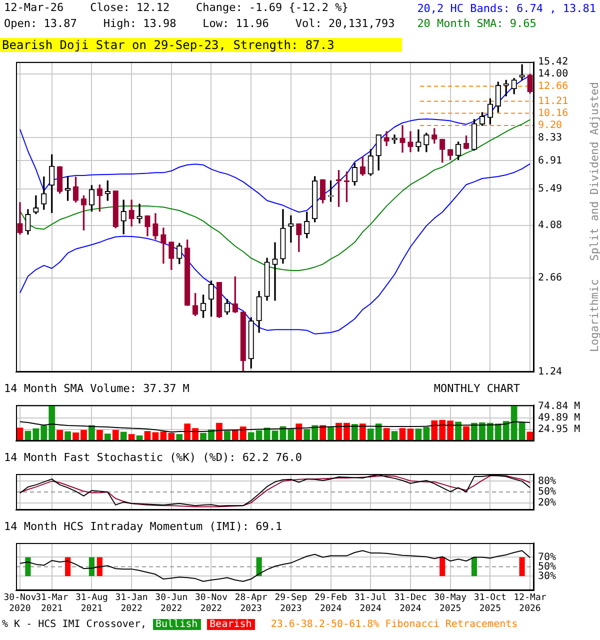  What do you see at coordinates (553, 113) in the screenshot?
I see `ref-line-label: 10.16` at bounding box center [553, 113].